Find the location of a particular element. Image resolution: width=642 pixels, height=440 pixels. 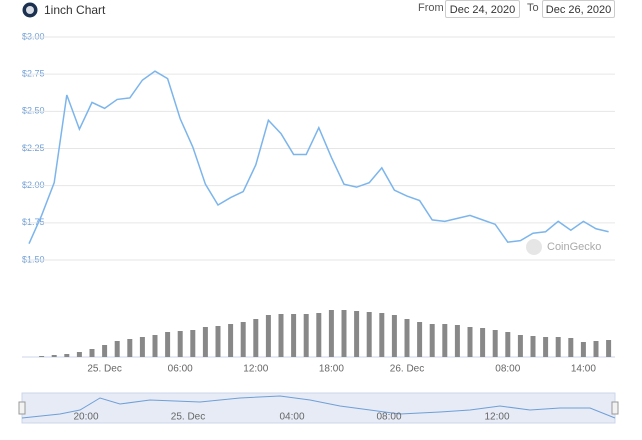

navigator-label: 08:00 is located at coordinates (388, 417).